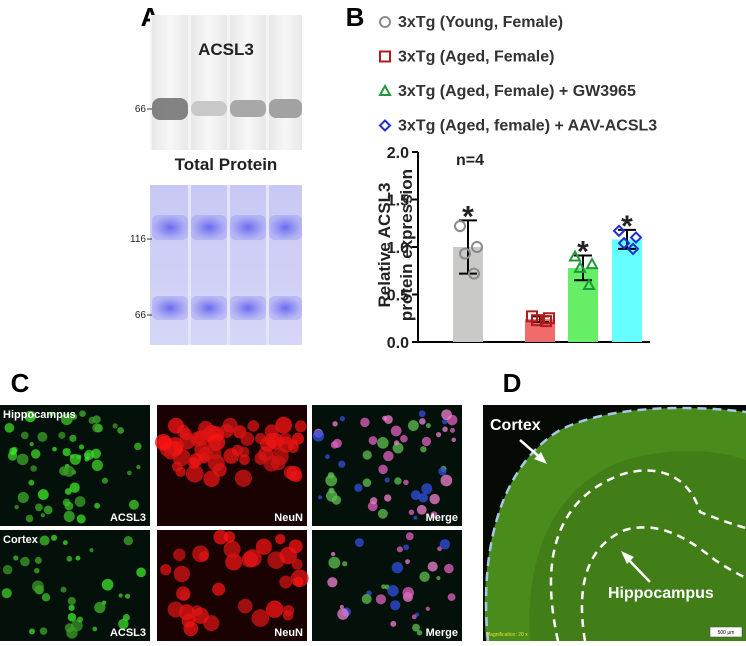 The width and height of the screenshot is (746, 646). I want to click on arrow-head, so click(540, 458).